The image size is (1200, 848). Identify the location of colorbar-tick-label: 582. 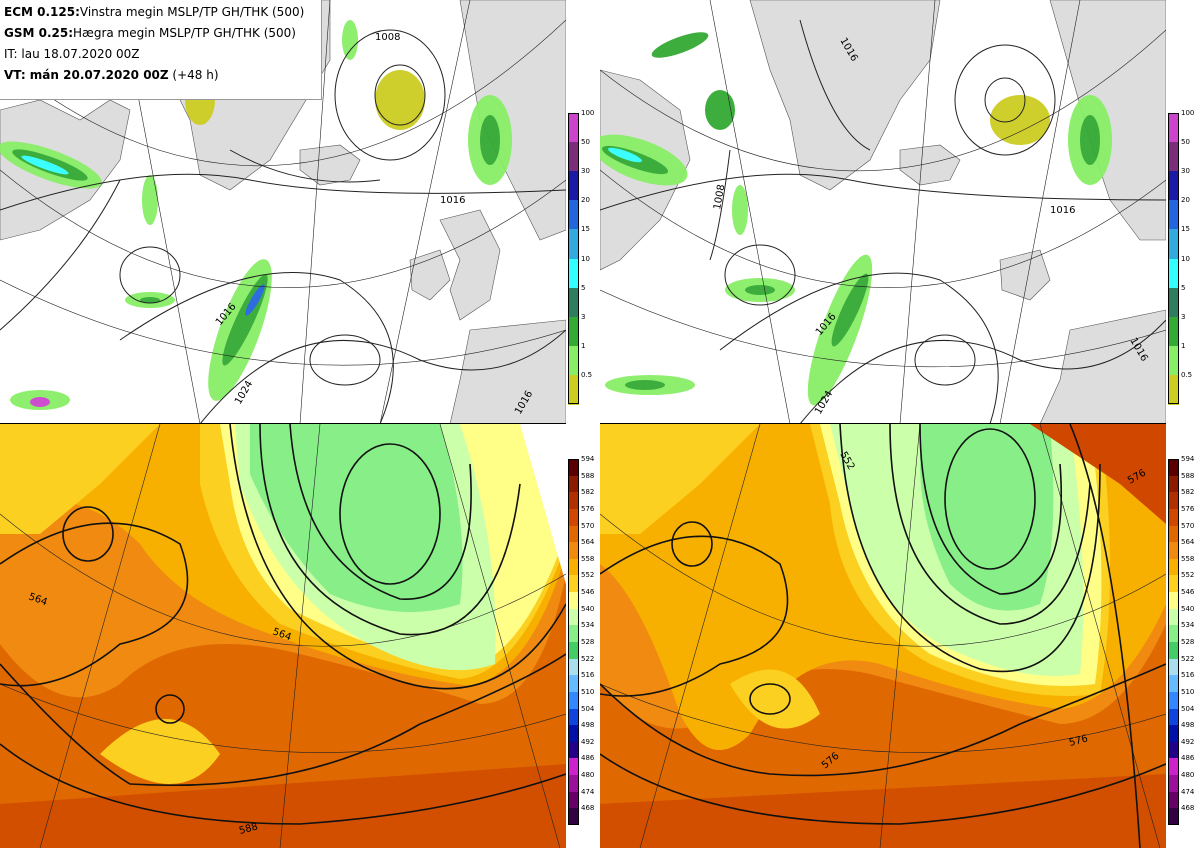
(1188, 492).